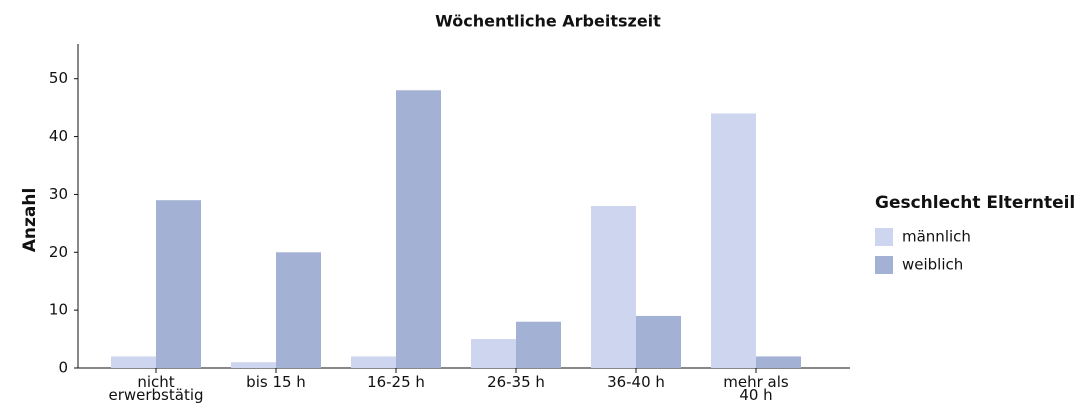  I want to click on x-tick-label: 16-25 h, so click(396, 382).